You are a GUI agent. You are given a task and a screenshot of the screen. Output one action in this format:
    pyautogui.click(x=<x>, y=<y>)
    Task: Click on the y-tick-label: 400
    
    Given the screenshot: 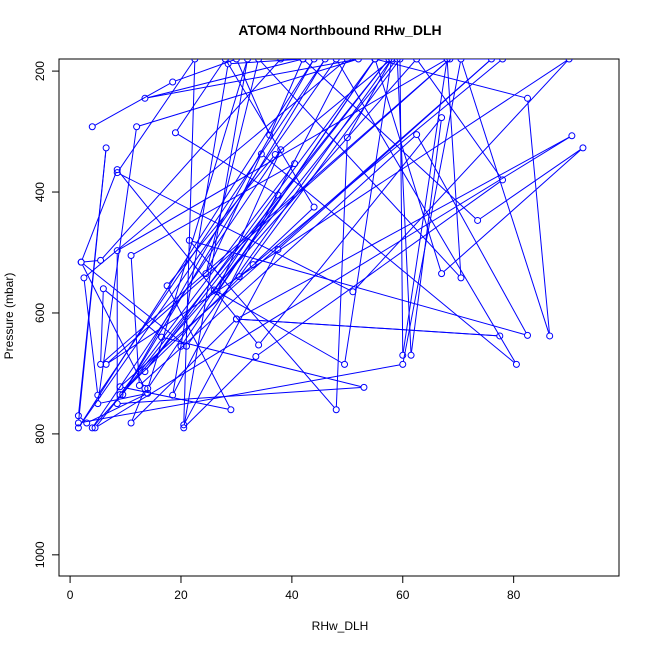 What is the action you would take?
    pyautogui.click(x=40, y=192)
    